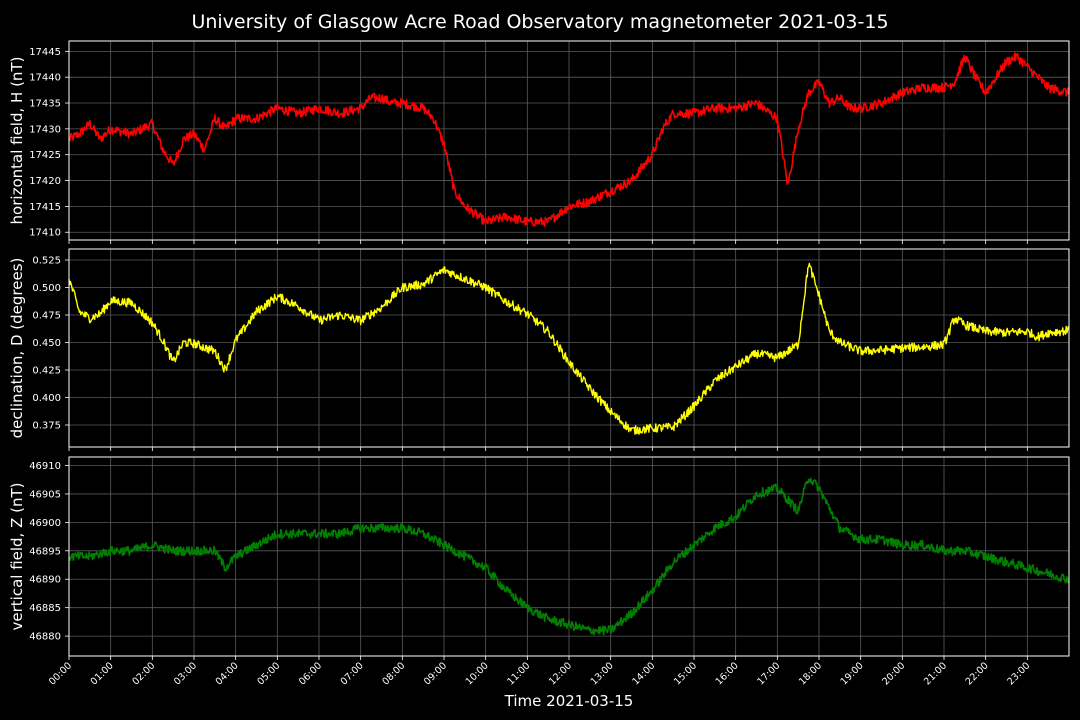 This screenshot has width=1080, height=720. I want to click on y-tick-label: 46900, so click(45, 523).